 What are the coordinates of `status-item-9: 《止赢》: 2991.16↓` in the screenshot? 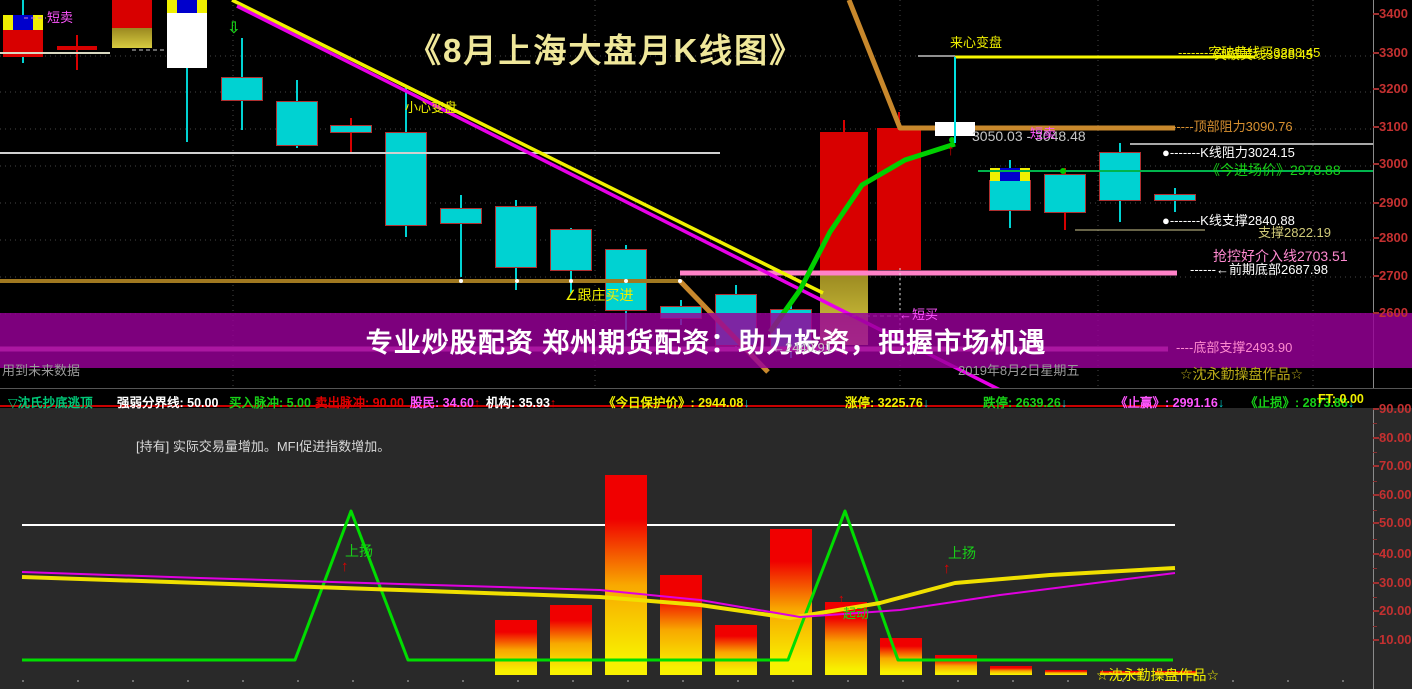 It's located at (1170, 403).